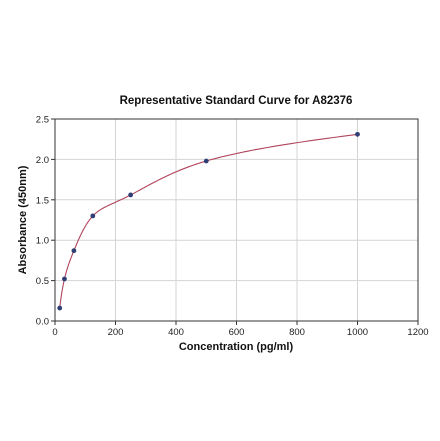  Describe the element at coordinates (357, 332) in the screenshot. I see `x-tick-label: 1000` at that location.